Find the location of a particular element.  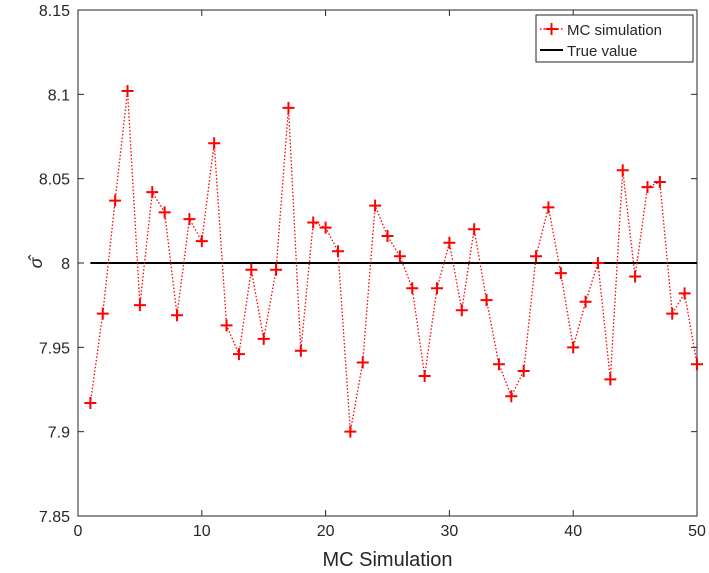

x-tick-label: 40 is located at coordinates (573, 531).